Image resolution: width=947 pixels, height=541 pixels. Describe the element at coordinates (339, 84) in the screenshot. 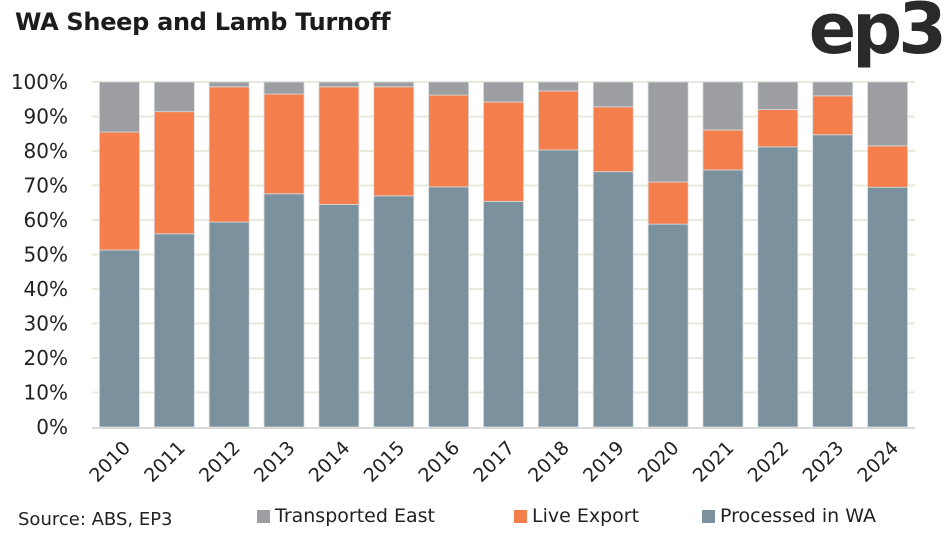

I see `bar-segment-transported-east-2014` at that location.